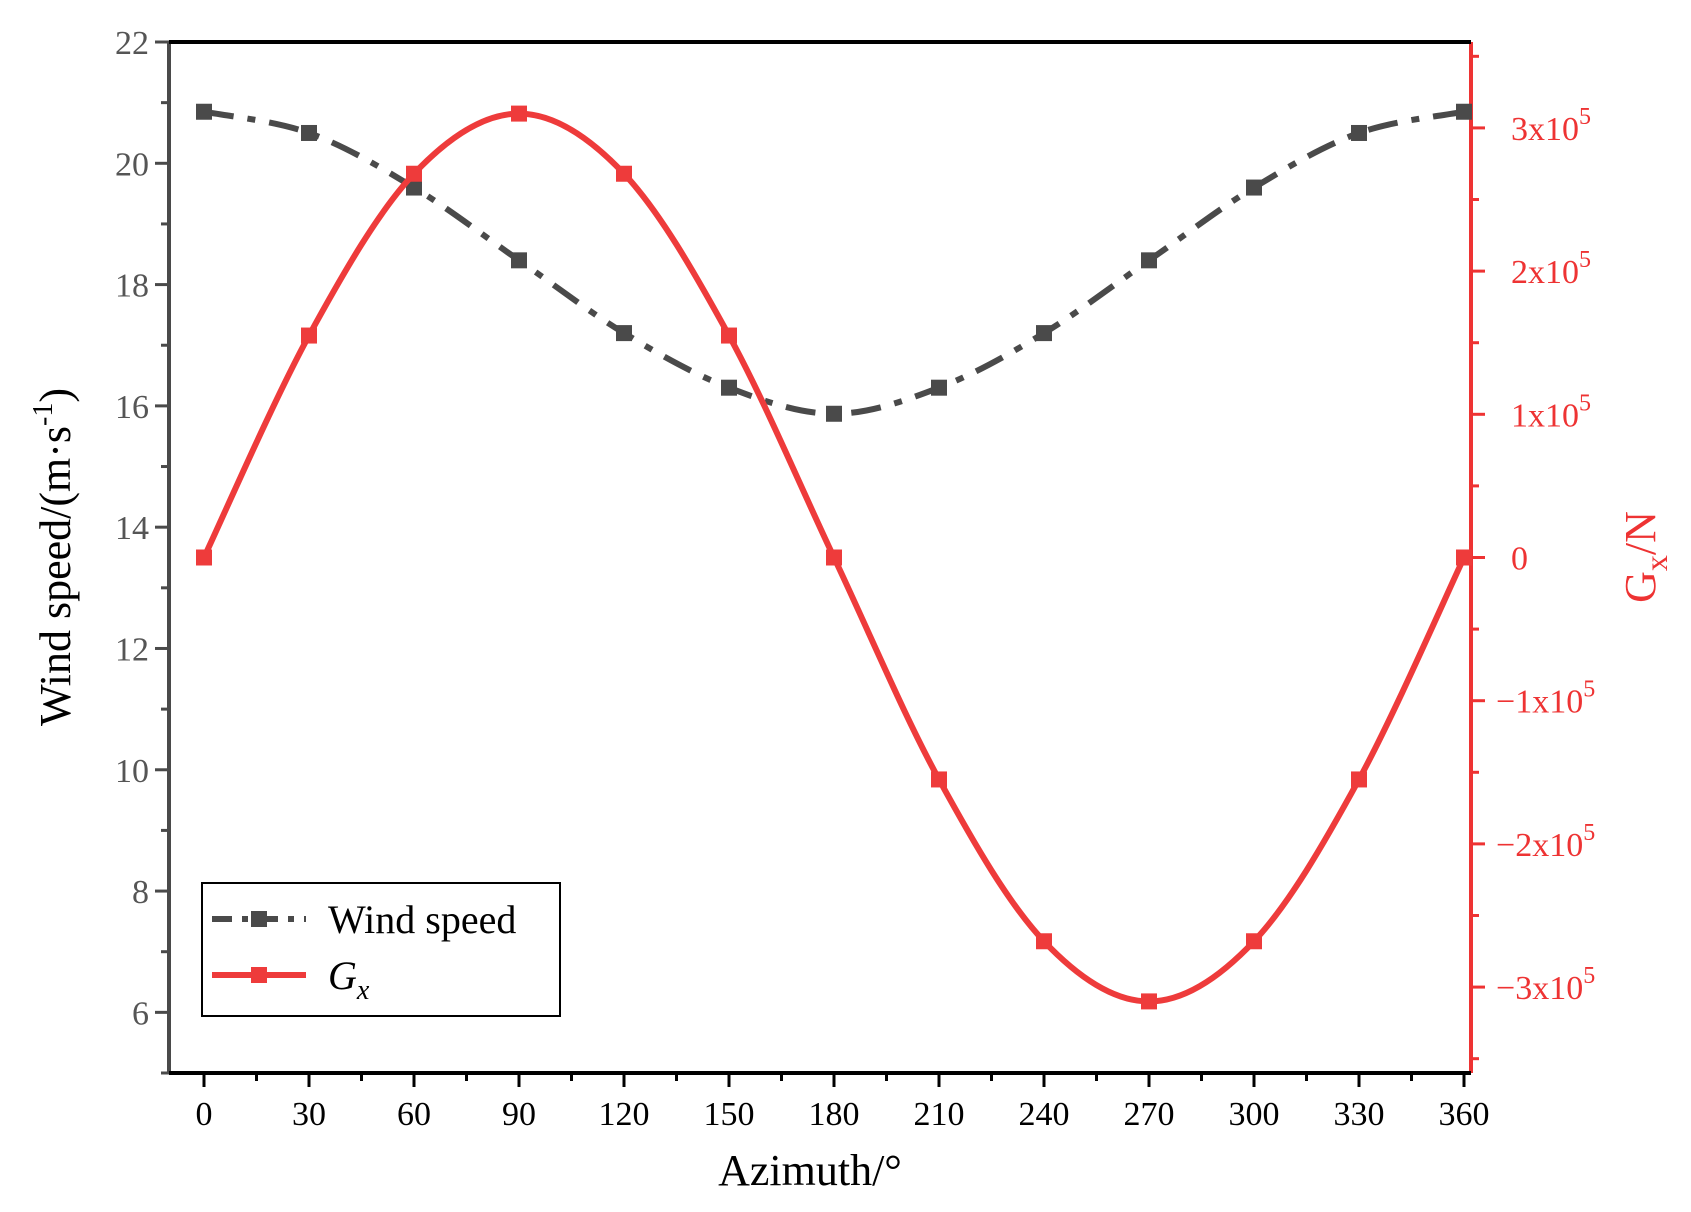  Describe the element at coordinates (834, 1114) in the screenshot. I see `bottom-tick-label: 180` at that location.